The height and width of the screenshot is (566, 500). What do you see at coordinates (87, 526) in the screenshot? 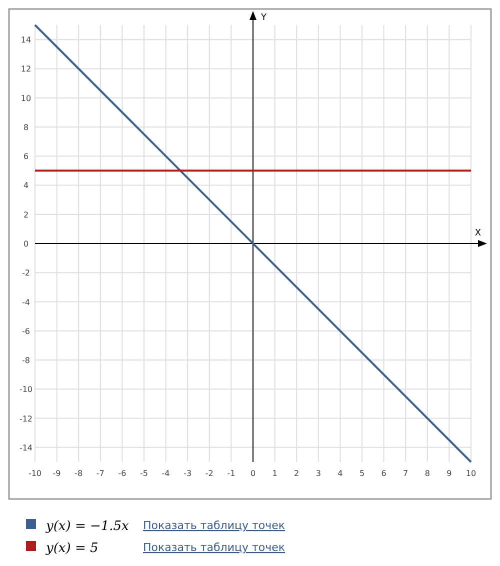
I see `legend-label: y(x) = −1.5x` at bounding box center [87, 526].